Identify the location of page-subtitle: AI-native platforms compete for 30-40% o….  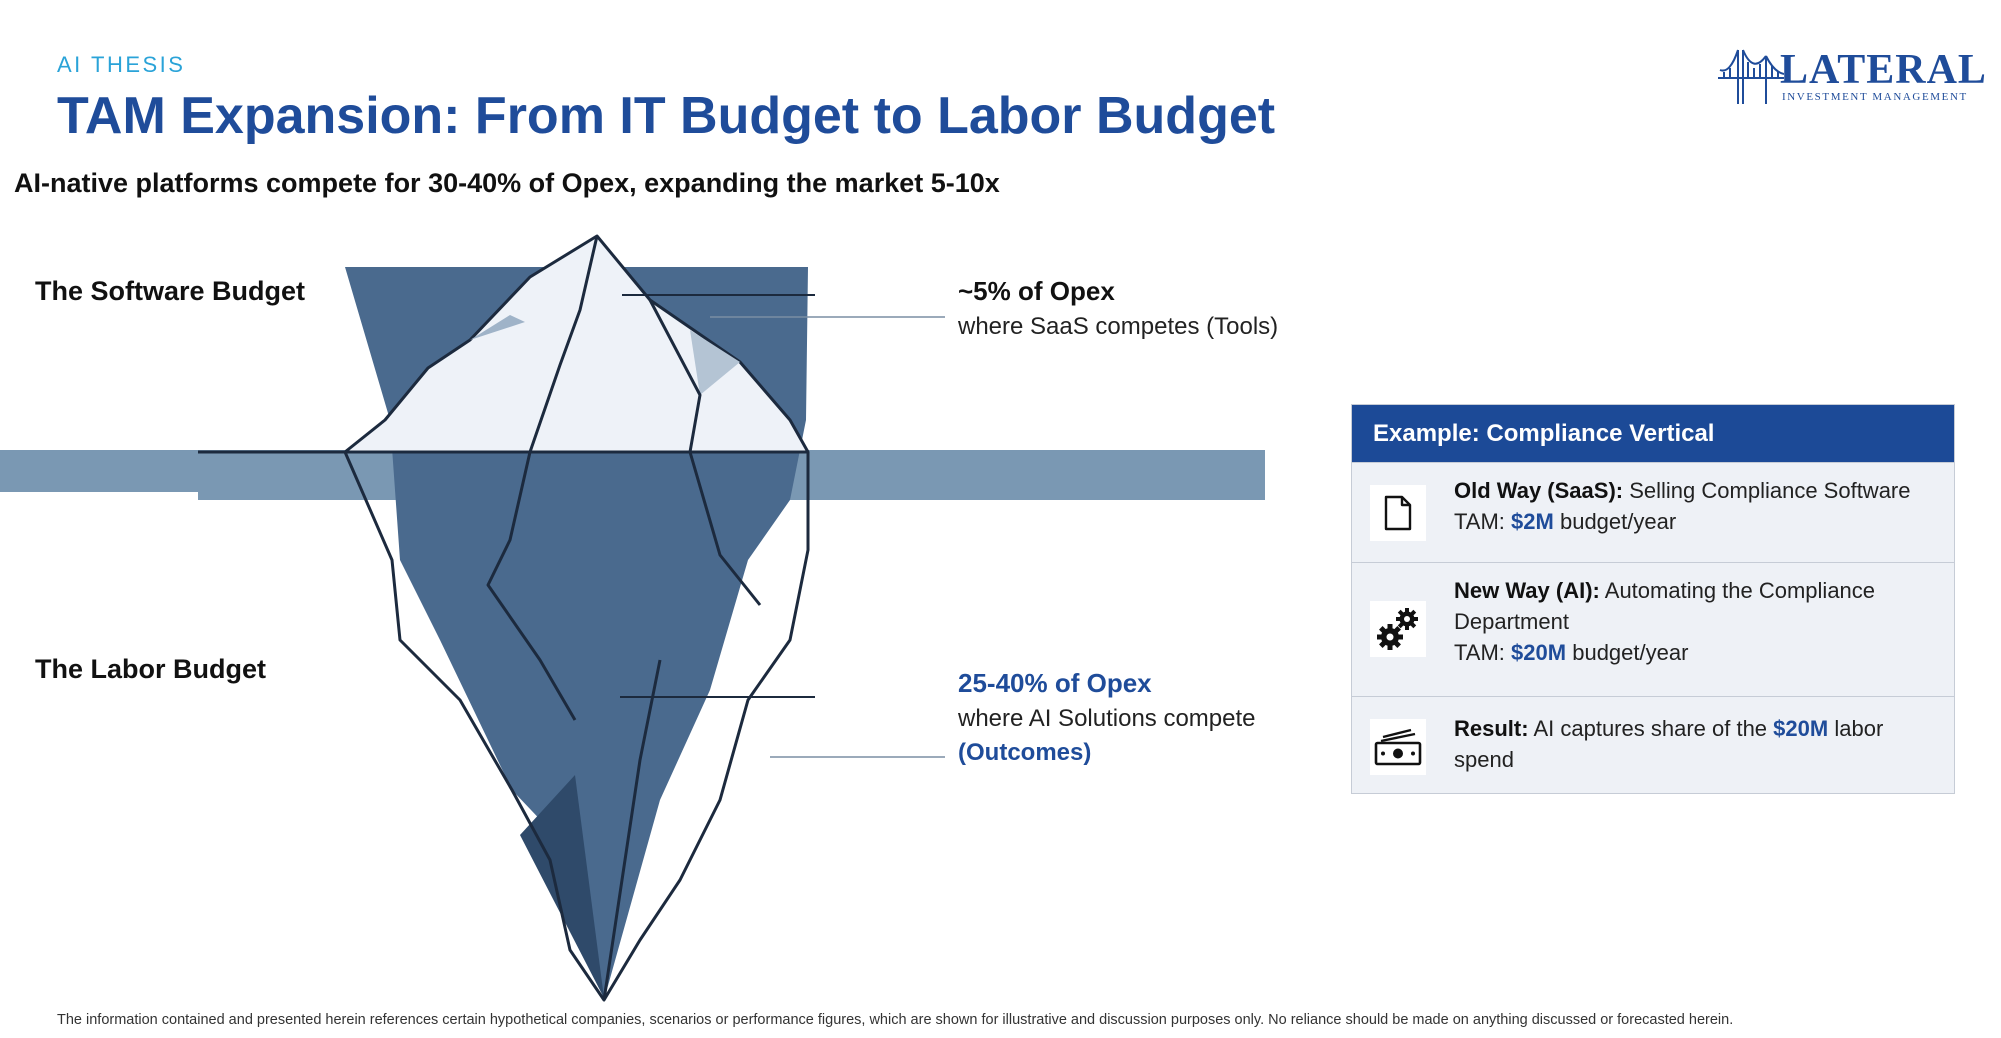
(507, 183).